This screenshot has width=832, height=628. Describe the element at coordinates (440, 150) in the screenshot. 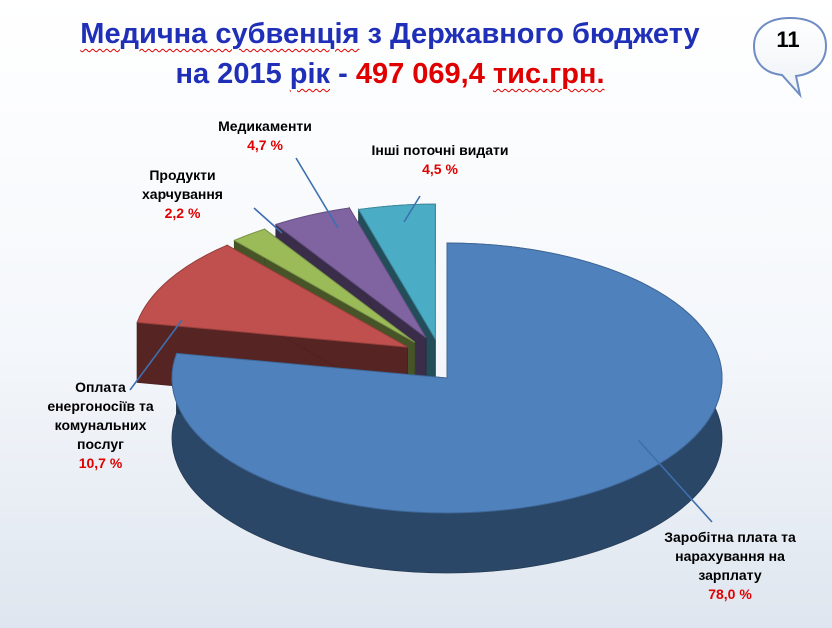

I see `slice-name-other: Інші поточні видати` at that location.